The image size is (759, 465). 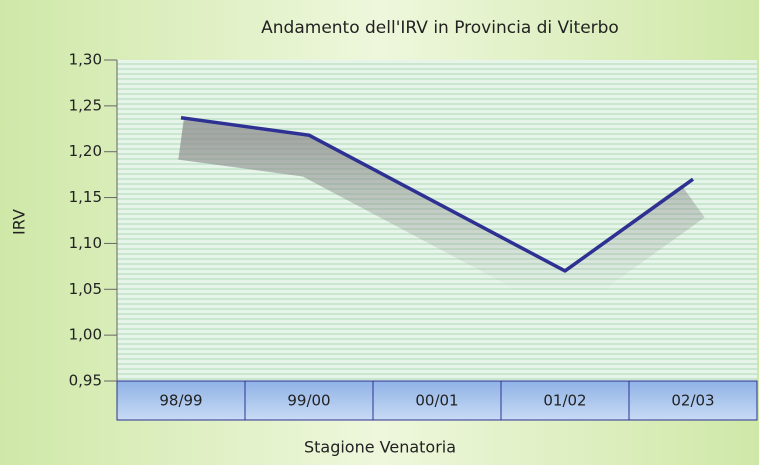 I want to click on x-tick-label: 00/01, so click(x=436, y=401).